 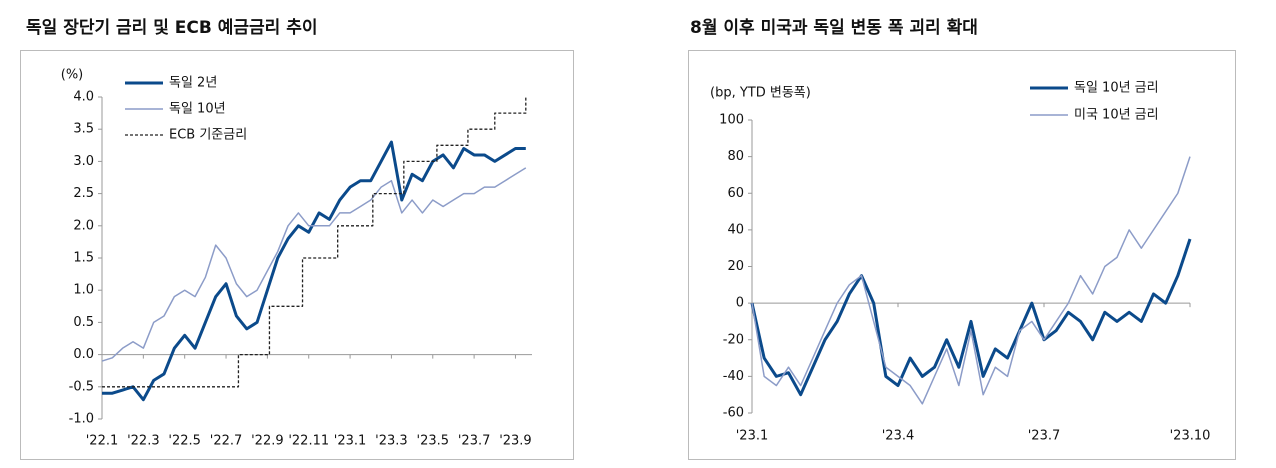 What do you see at coordinates (197, 109) in the screenshot?
I see `legend-label: 독일 10년` at bounding box center [197, 109].